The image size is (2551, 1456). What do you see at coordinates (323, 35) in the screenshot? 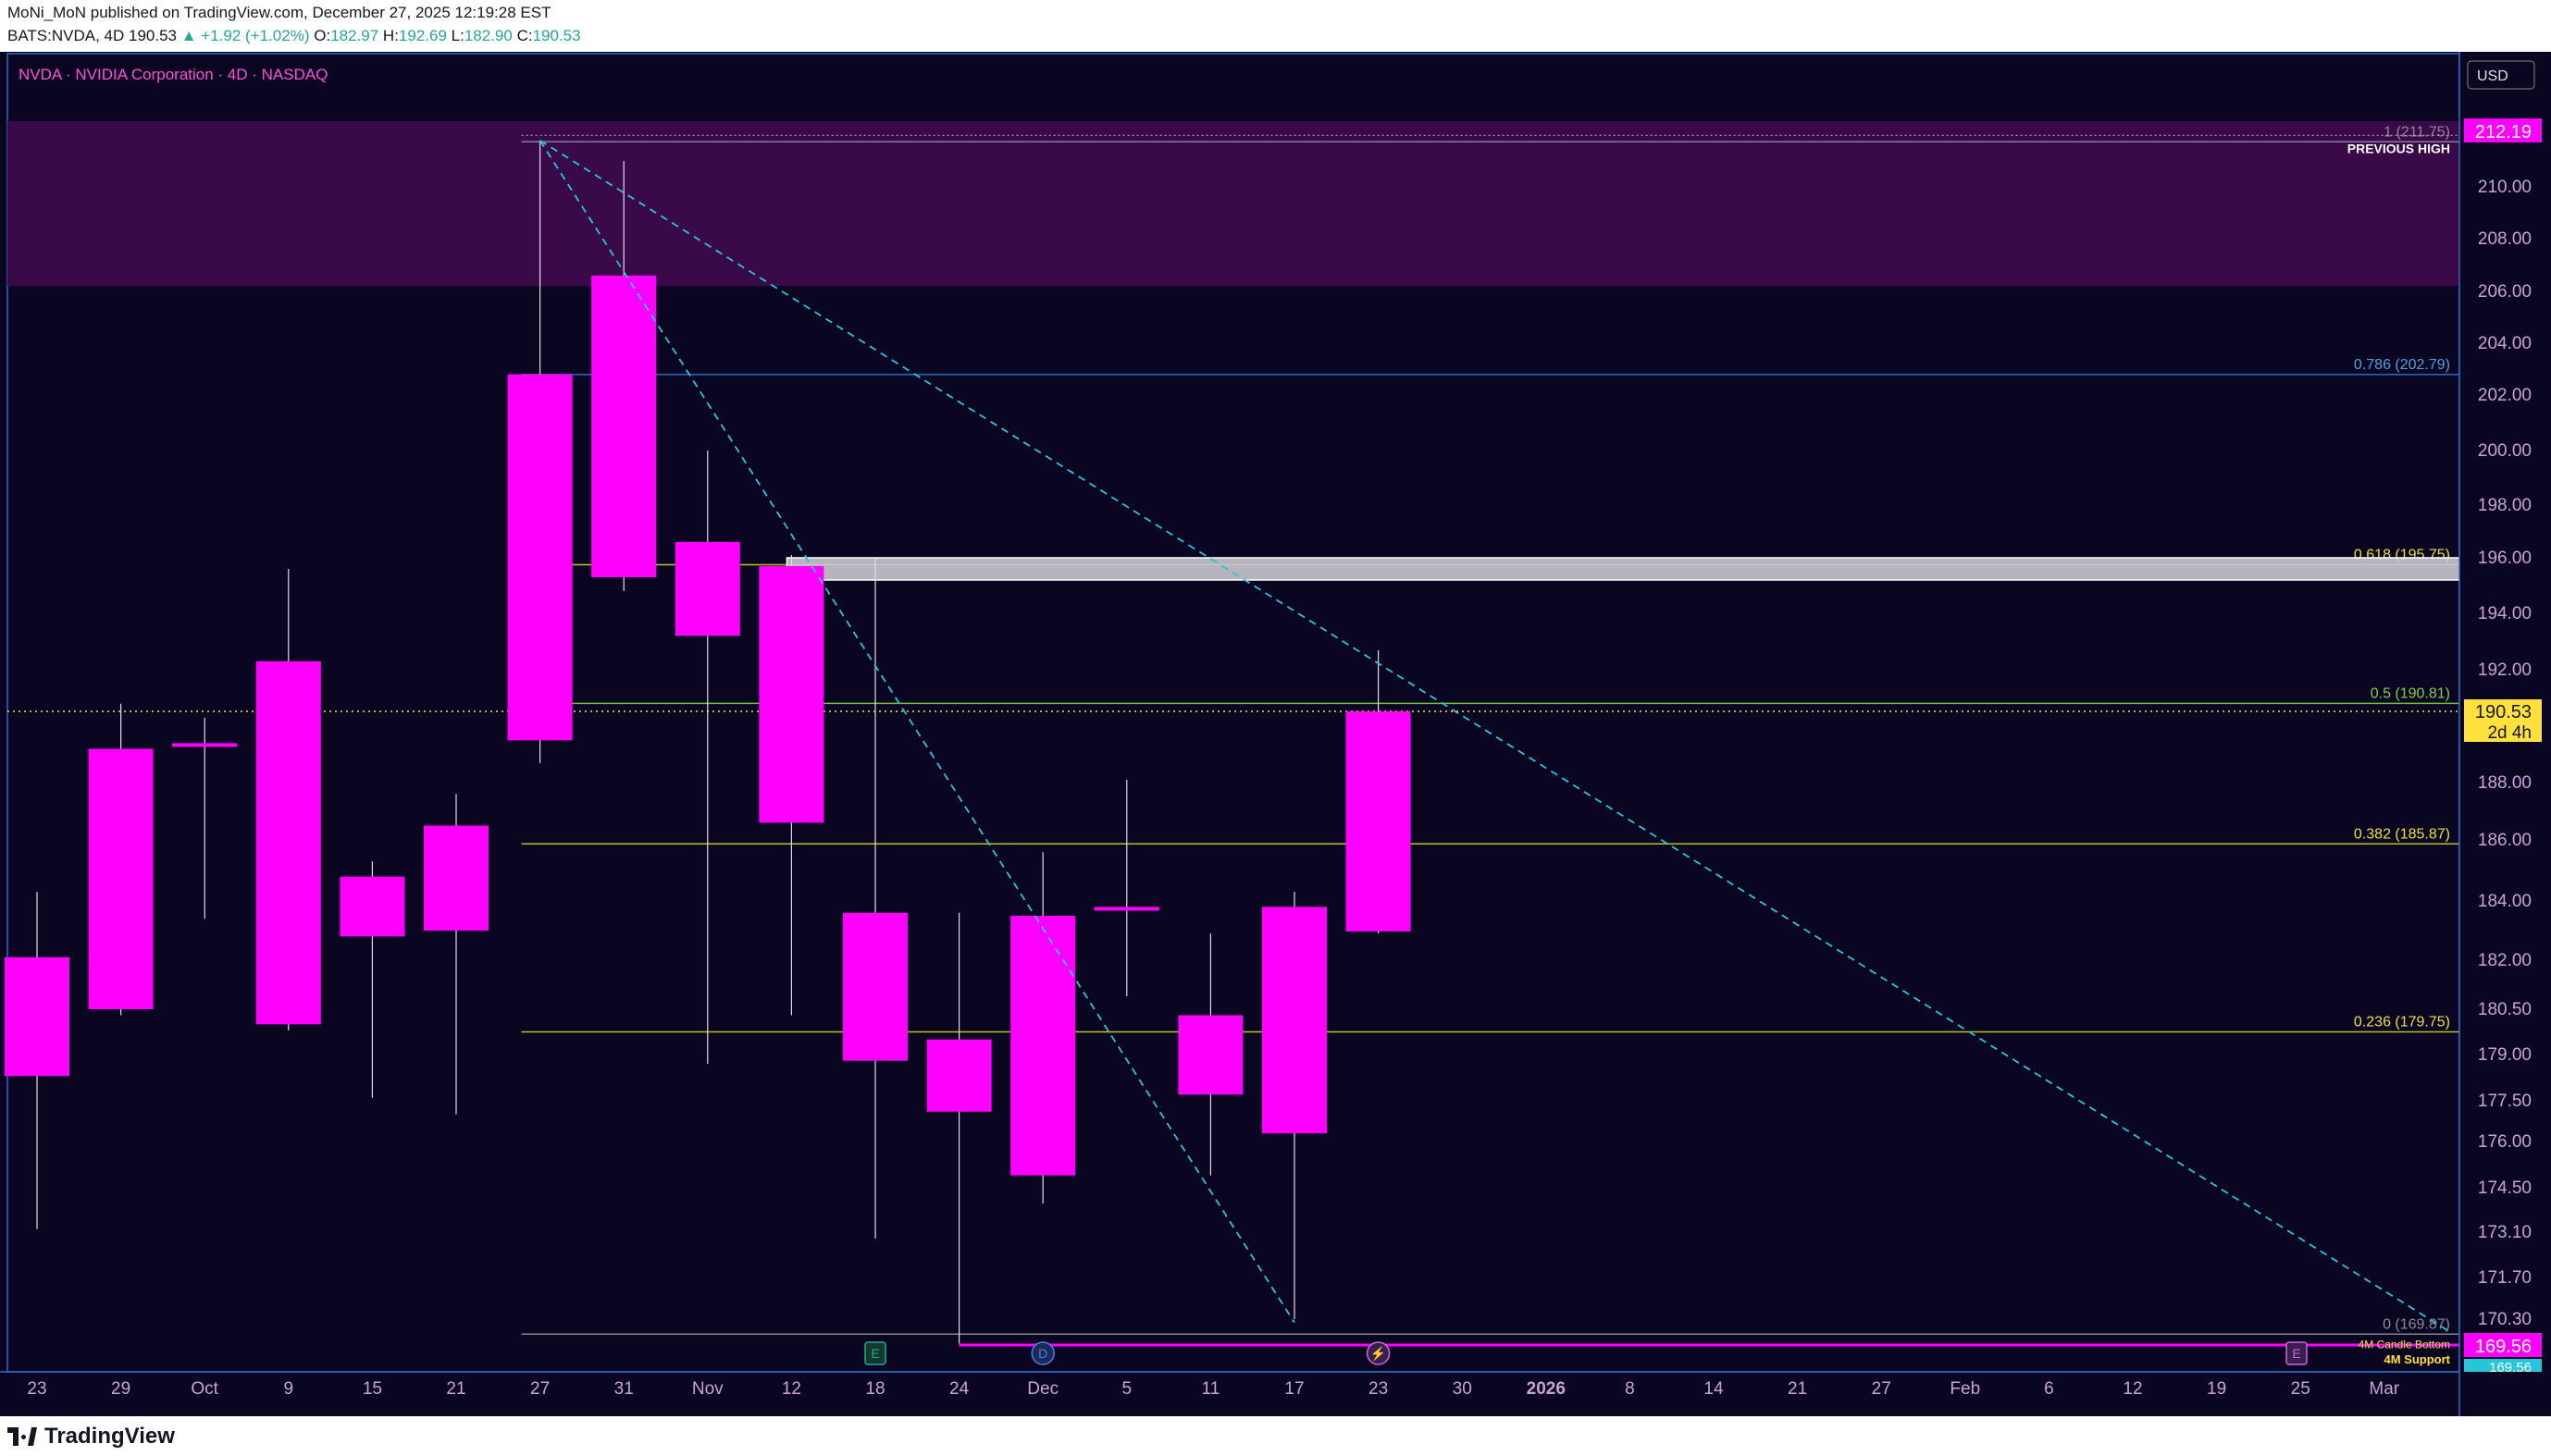
I see `open-label: O:` at bounding box center [323, 35].